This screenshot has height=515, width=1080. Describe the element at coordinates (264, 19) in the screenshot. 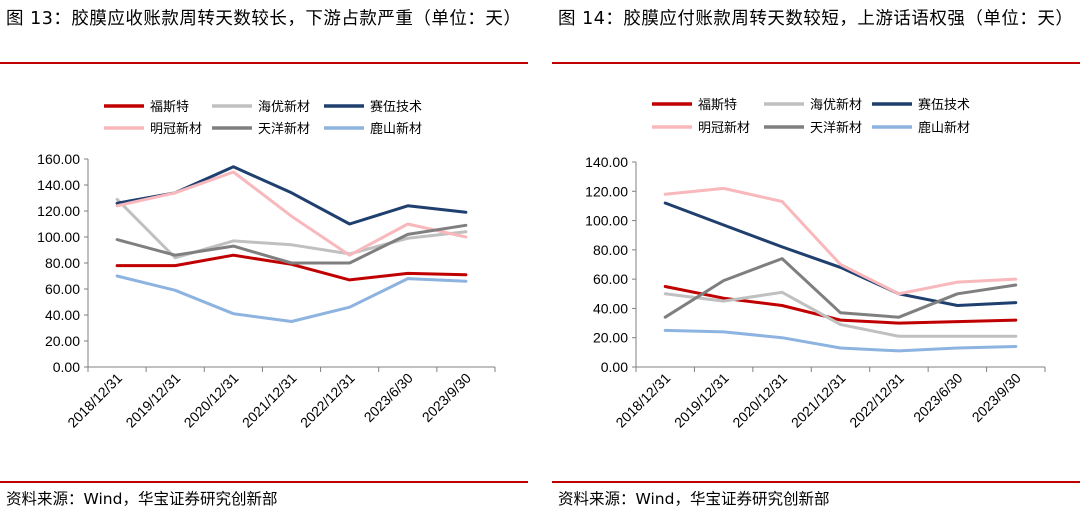

I see `chart-title: 图 13：胶膜应收账款周转天数较长，下游占款严重（单位：天）` at that location.